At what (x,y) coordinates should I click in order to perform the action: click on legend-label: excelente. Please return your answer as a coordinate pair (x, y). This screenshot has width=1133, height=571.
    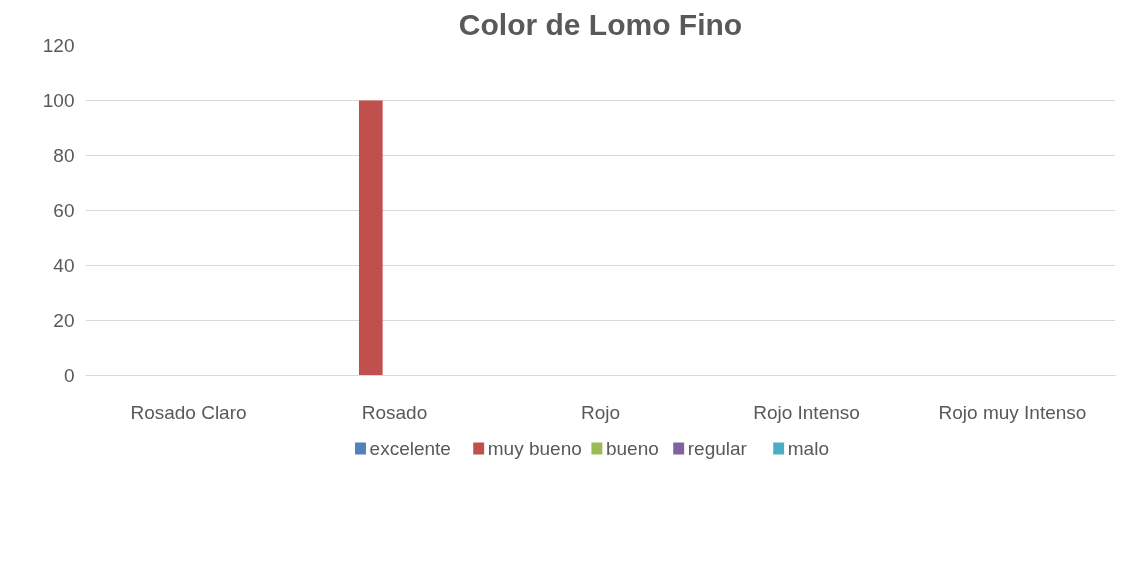
    Looking at the image, I should click on (410, 448).